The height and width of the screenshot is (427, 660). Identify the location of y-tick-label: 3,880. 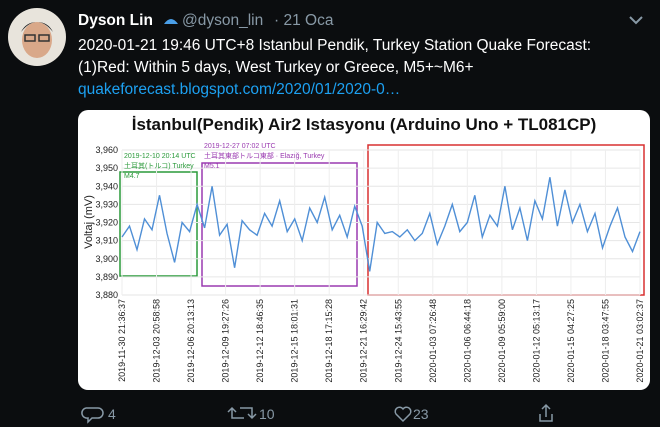
(106, 295).